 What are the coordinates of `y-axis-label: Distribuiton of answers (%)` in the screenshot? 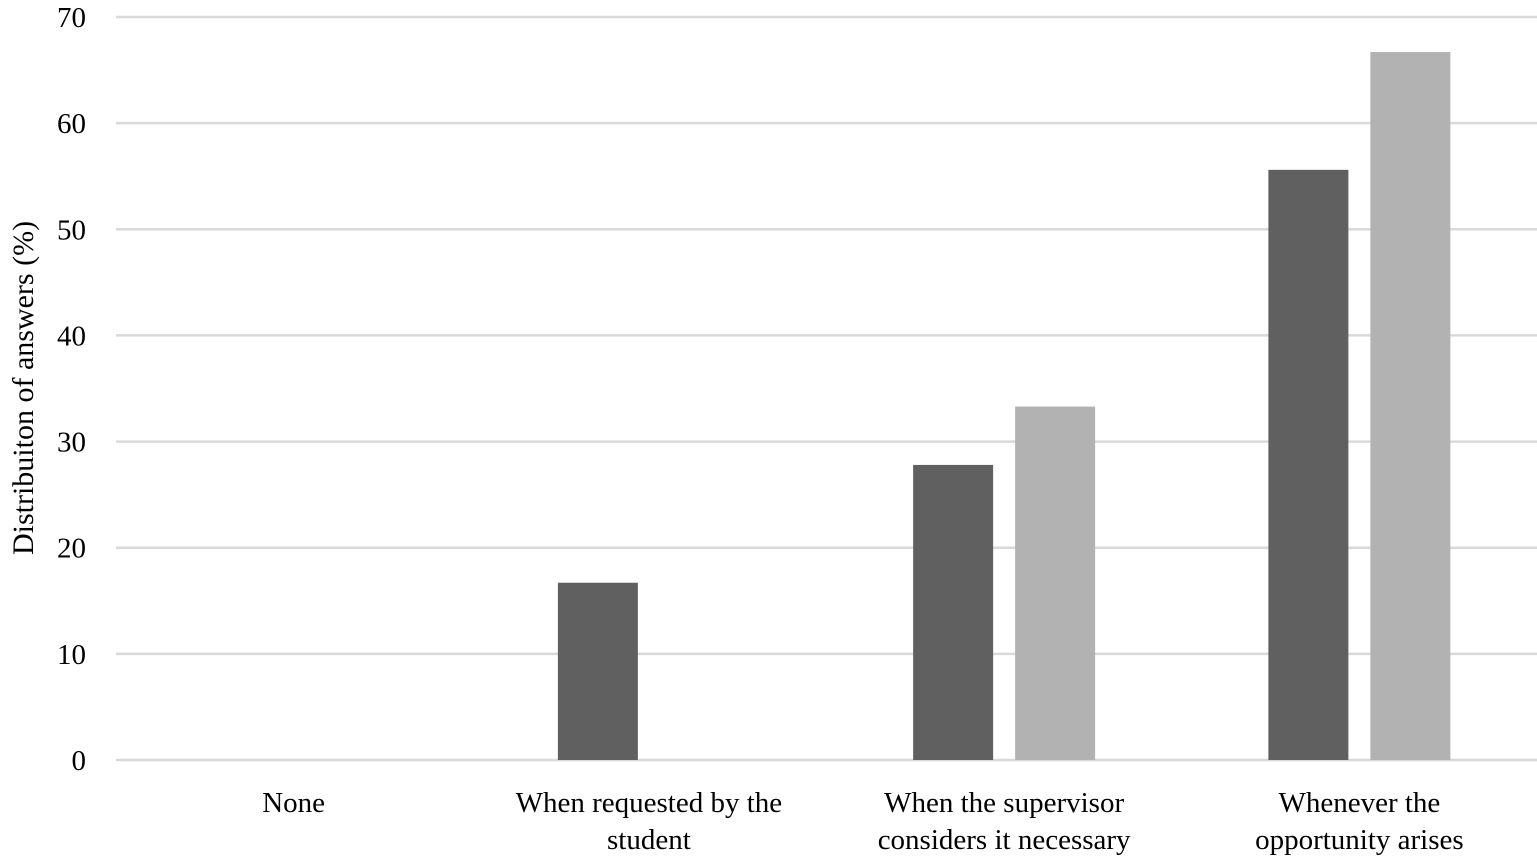 It's located at (23, 388).